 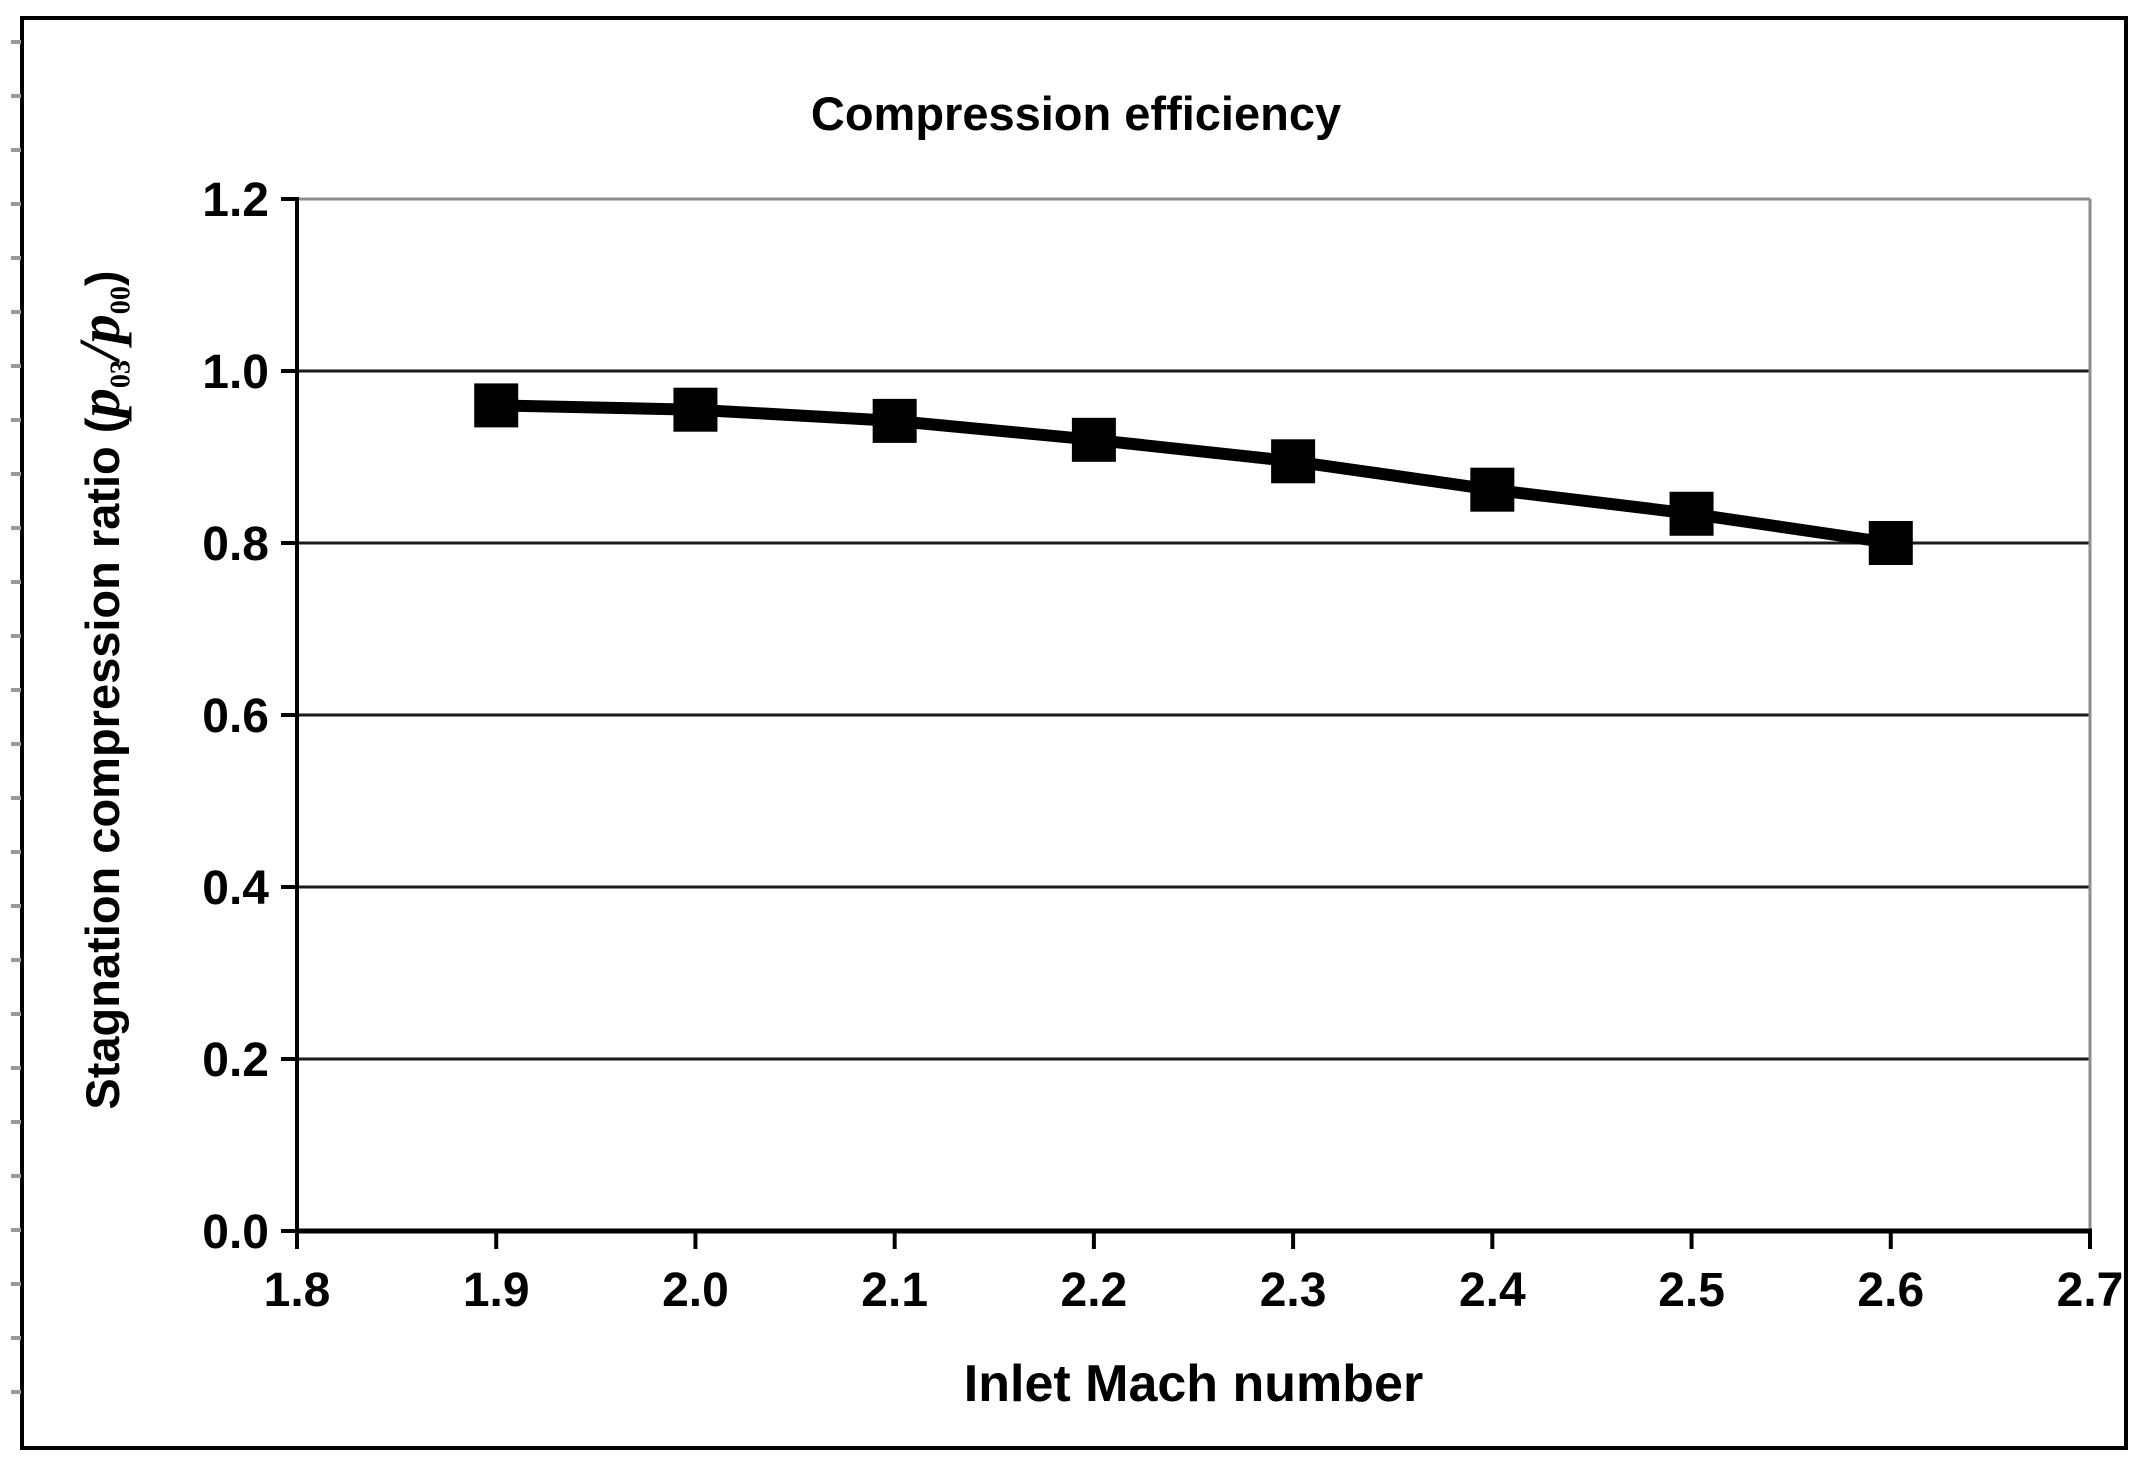 I want to click on x-tick-label: 2.4, so click(x=1492, y=1290).